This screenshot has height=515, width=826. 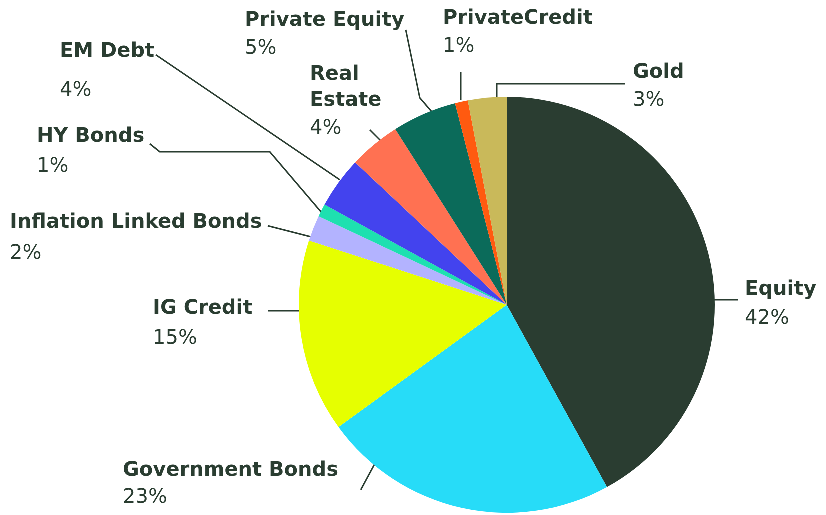 What do you see at coordinates (346, 86) in the screenshot?
I see `slice-label: Real Estate` at bounding box center [346, 86].